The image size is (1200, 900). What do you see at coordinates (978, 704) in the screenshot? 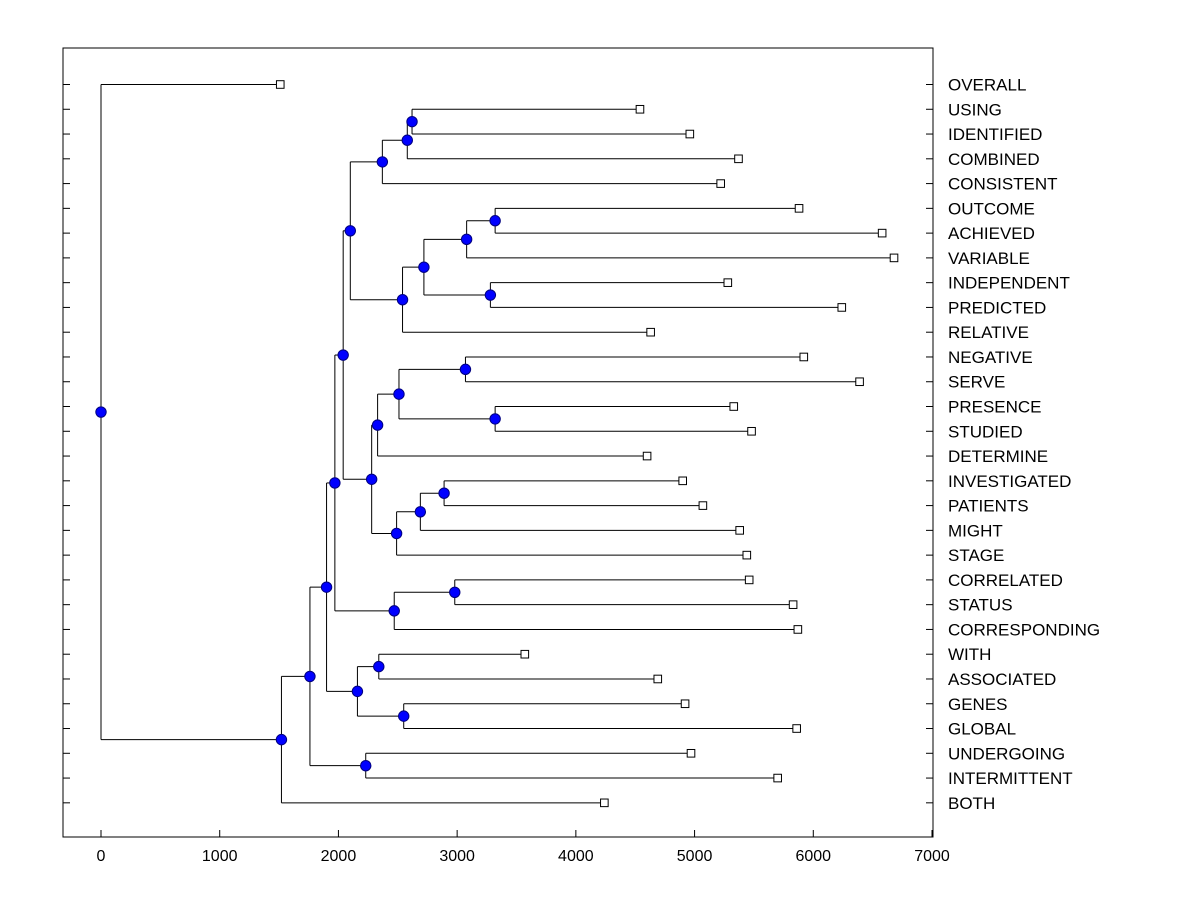
I see `leaf-label: GENES` at bounding box center [978, 704].